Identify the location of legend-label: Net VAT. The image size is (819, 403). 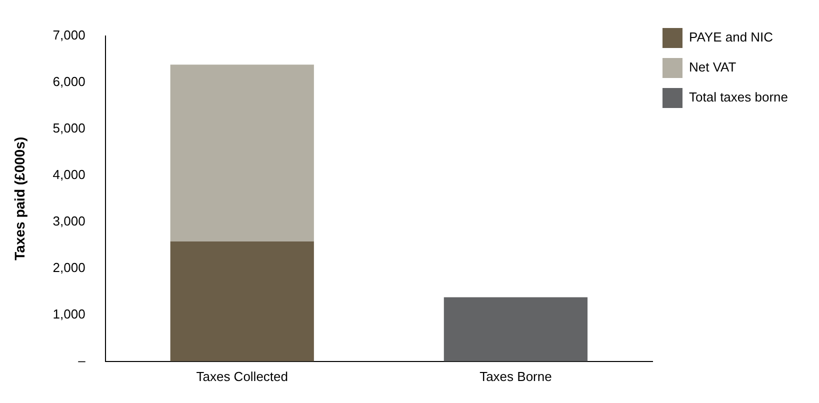
(712, 67).